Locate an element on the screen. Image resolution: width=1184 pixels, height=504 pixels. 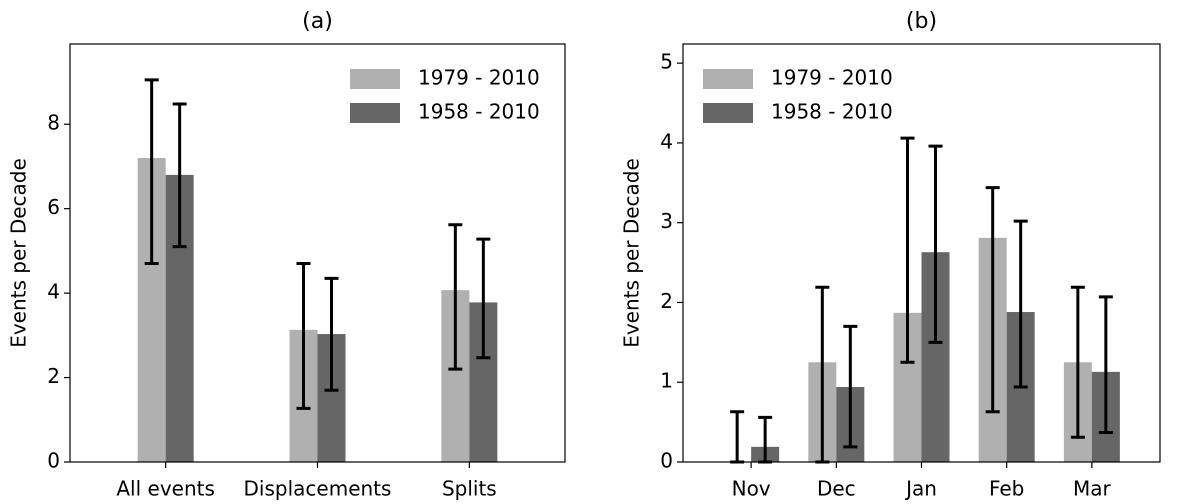
x-tick-label: All events is located at coordinates (165, 489).